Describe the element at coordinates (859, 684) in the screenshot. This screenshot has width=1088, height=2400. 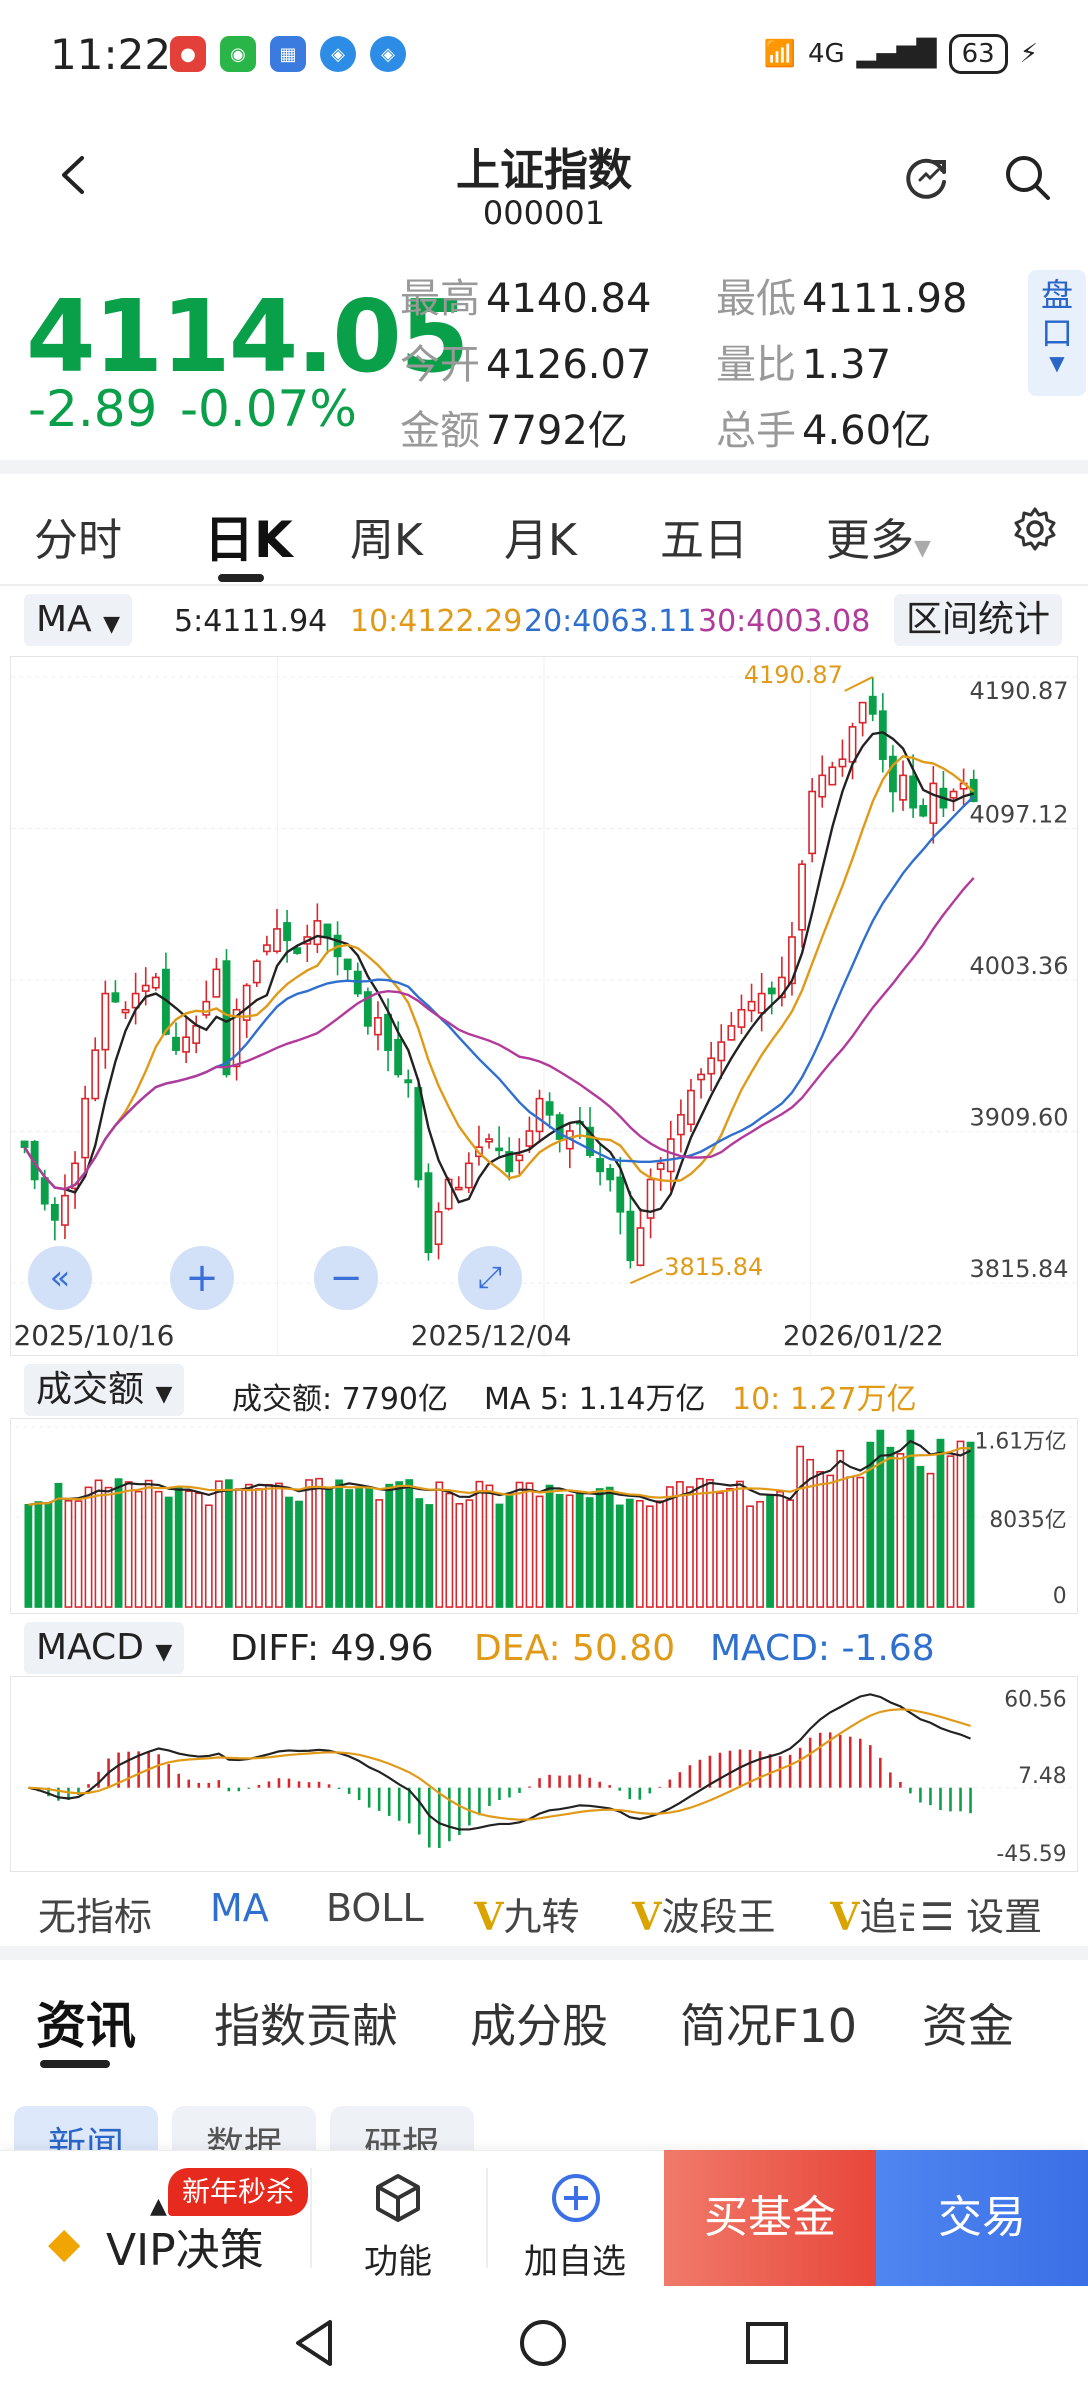
I see `high-annotation-line` at that location.